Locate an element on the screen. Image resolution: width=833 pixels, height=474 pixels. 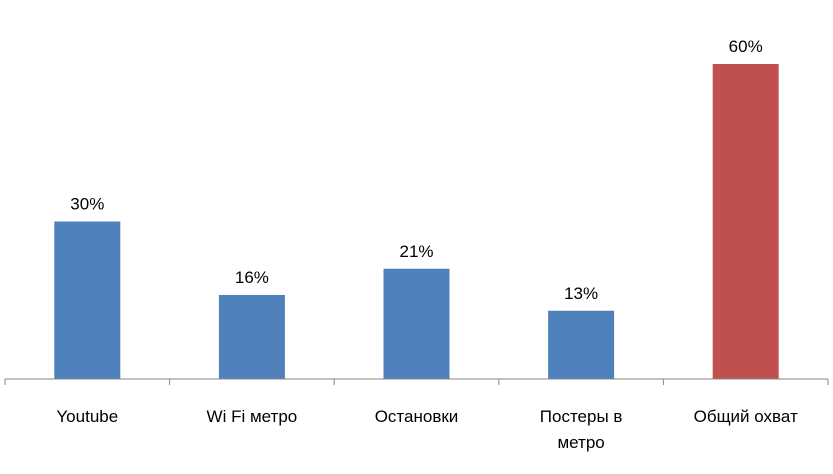
x-tick-label: Youtube is located at coordinates (87, 416).